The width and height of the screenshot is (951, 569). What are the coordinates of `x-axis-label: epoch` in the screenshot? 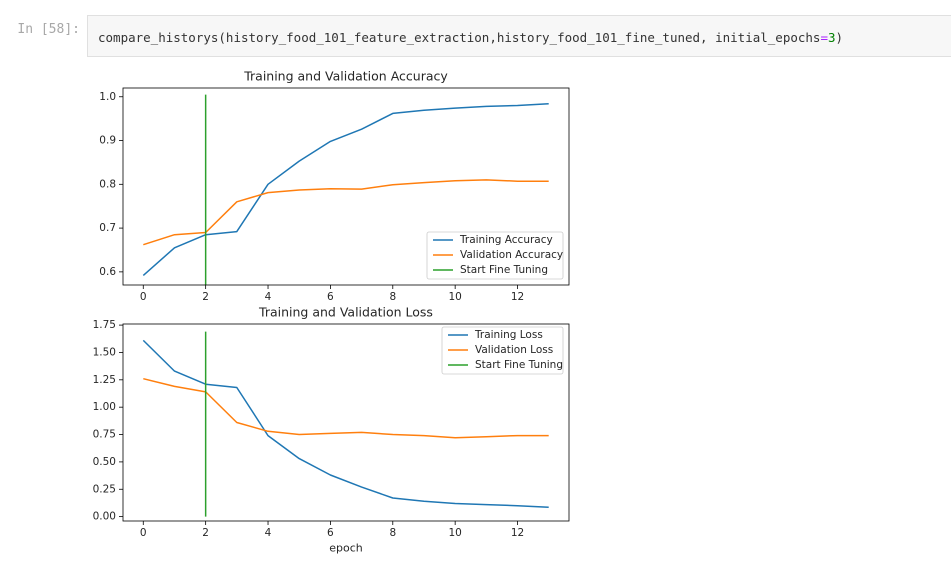 It's located at (346, 548).